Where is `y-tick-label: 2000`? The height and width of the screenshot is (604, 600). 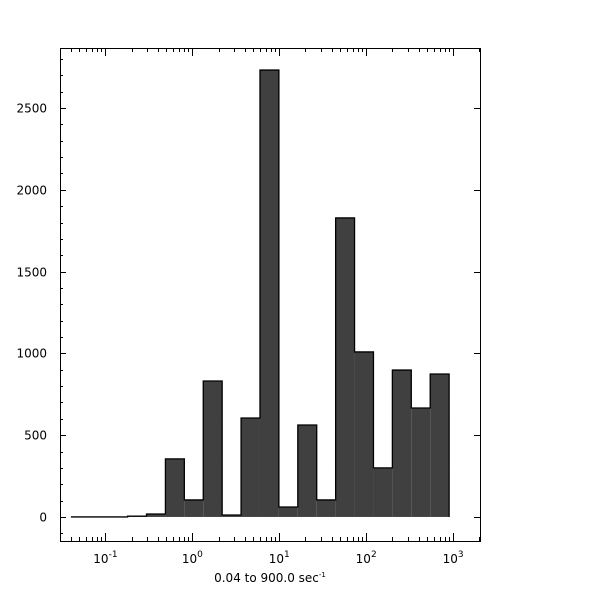
y-tick-label: 2000 is located at coordinates (31, 191).